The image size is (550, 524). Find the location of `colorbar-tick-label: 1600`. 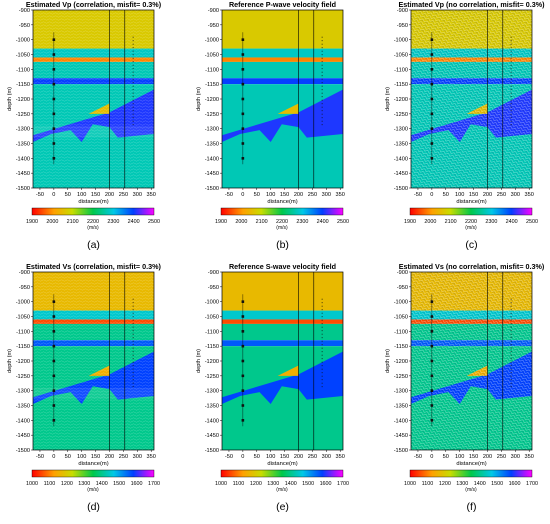

colorbar-tick-label: 1600 is located at coordinates (137, 484).